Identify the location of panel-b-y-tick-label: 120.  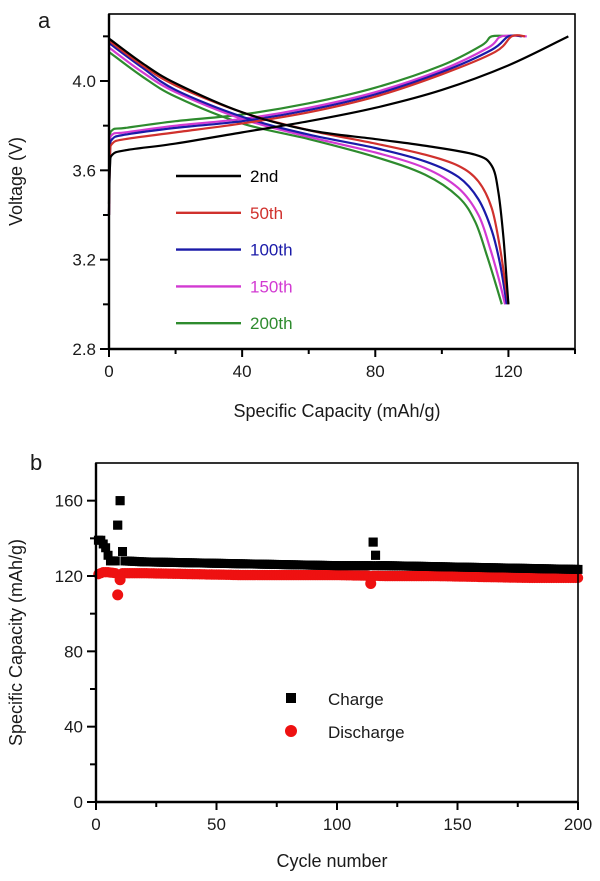
(69, 576).